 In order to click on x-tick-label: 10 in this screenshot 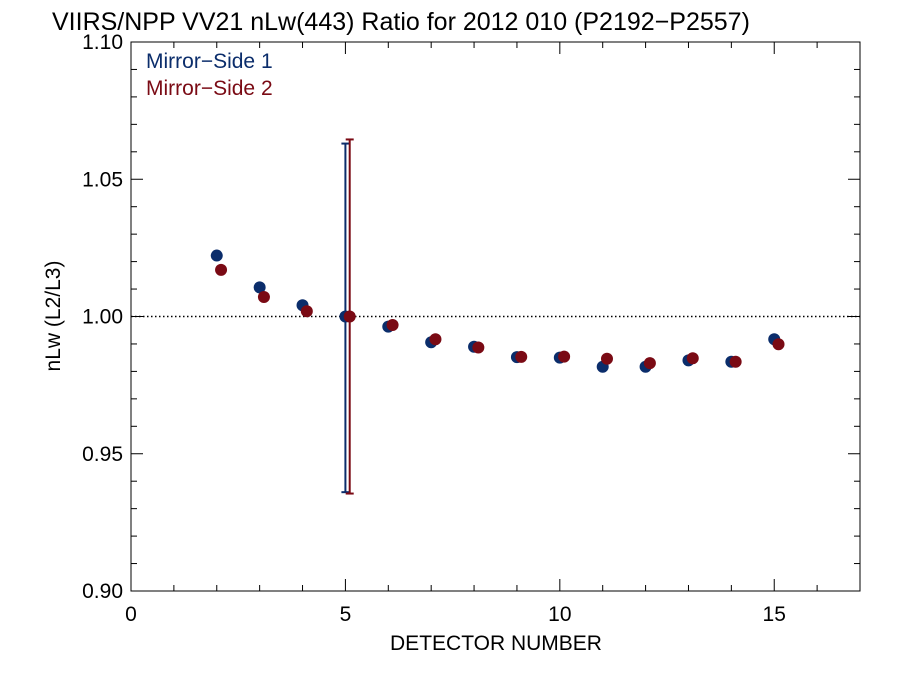, I will do `click(559, 614)`.